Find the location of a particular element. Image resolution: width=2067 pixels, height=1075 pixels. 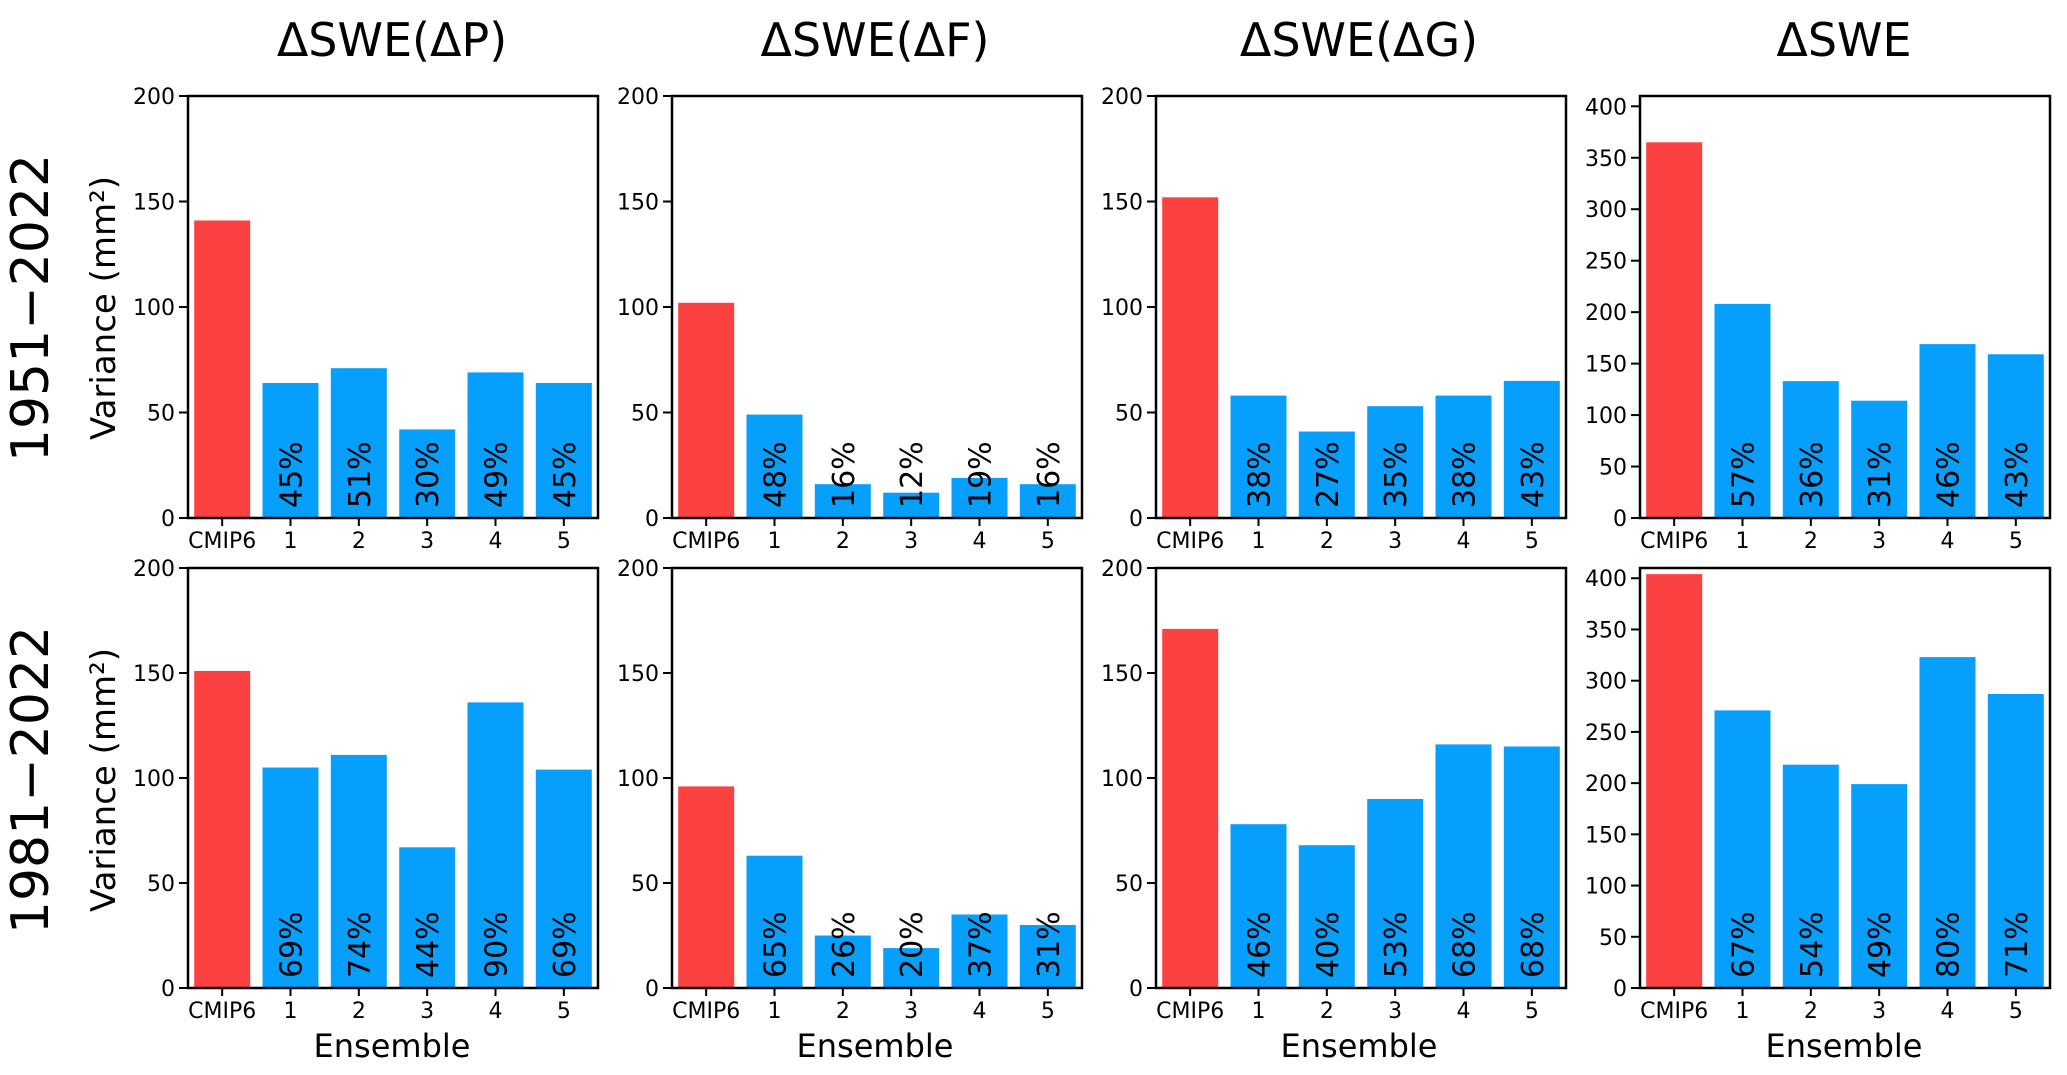

y-tick-label: 300 is located at coordinates (1606, 210).